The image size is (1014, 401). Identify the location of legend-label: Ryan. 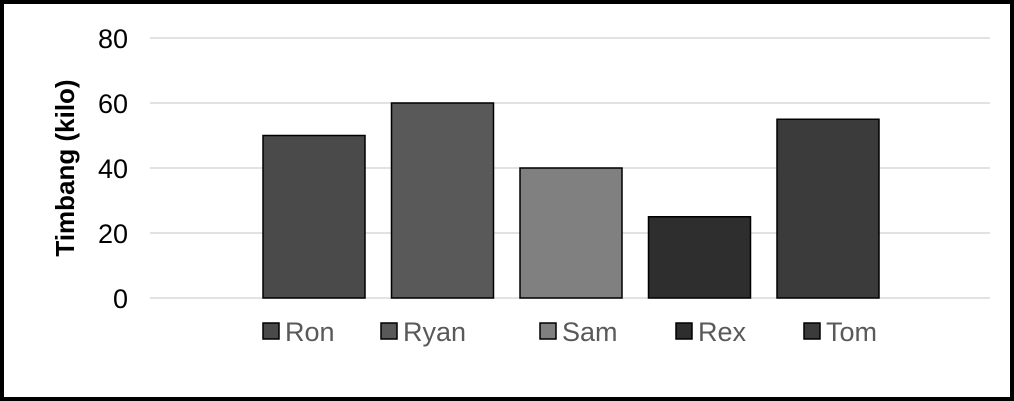
(434, 332).